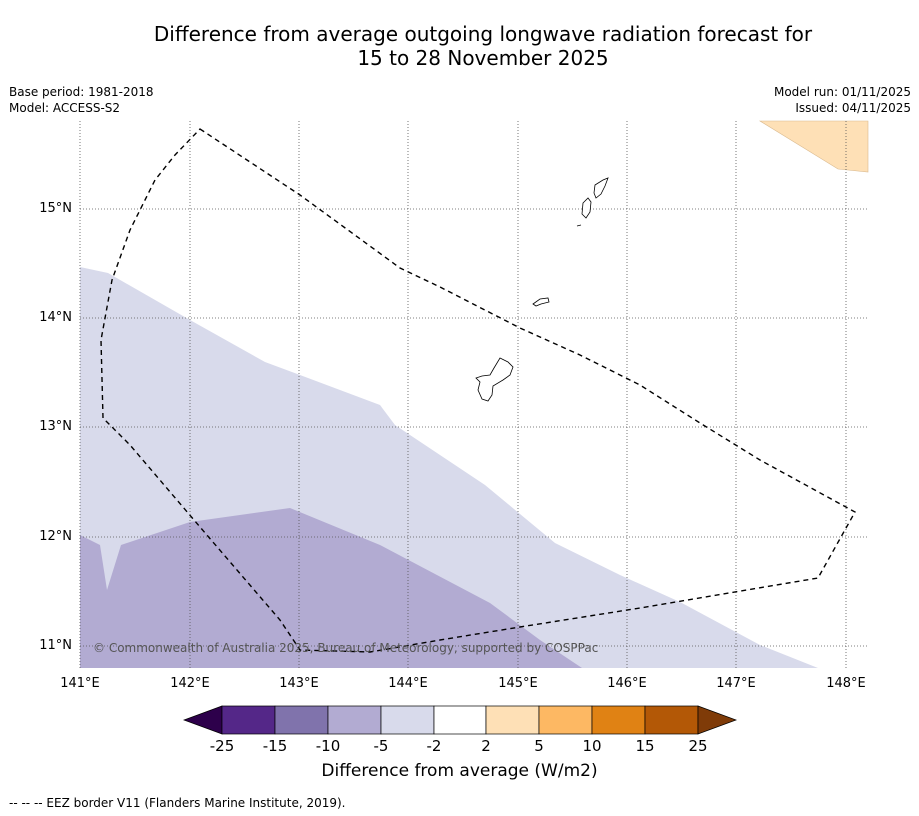  What do you see at coordinates (518, 683) in the screenshot?
I see `lon-label-145: 145°E` at bounding box center [518, 683].